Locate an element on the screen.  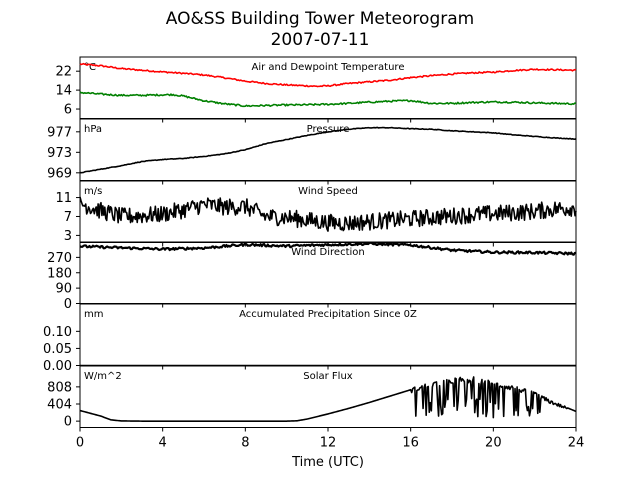
panel-unit-wspd: m/s is located at coordinates (93, 191).